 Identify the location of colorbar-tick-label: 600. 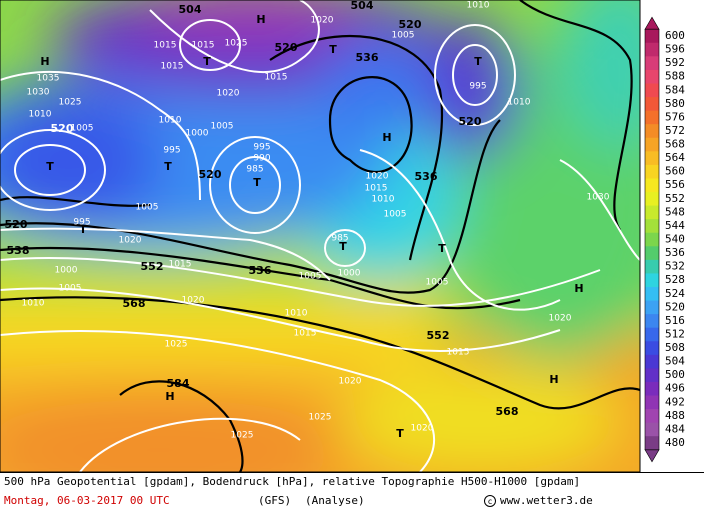
(675, 35).